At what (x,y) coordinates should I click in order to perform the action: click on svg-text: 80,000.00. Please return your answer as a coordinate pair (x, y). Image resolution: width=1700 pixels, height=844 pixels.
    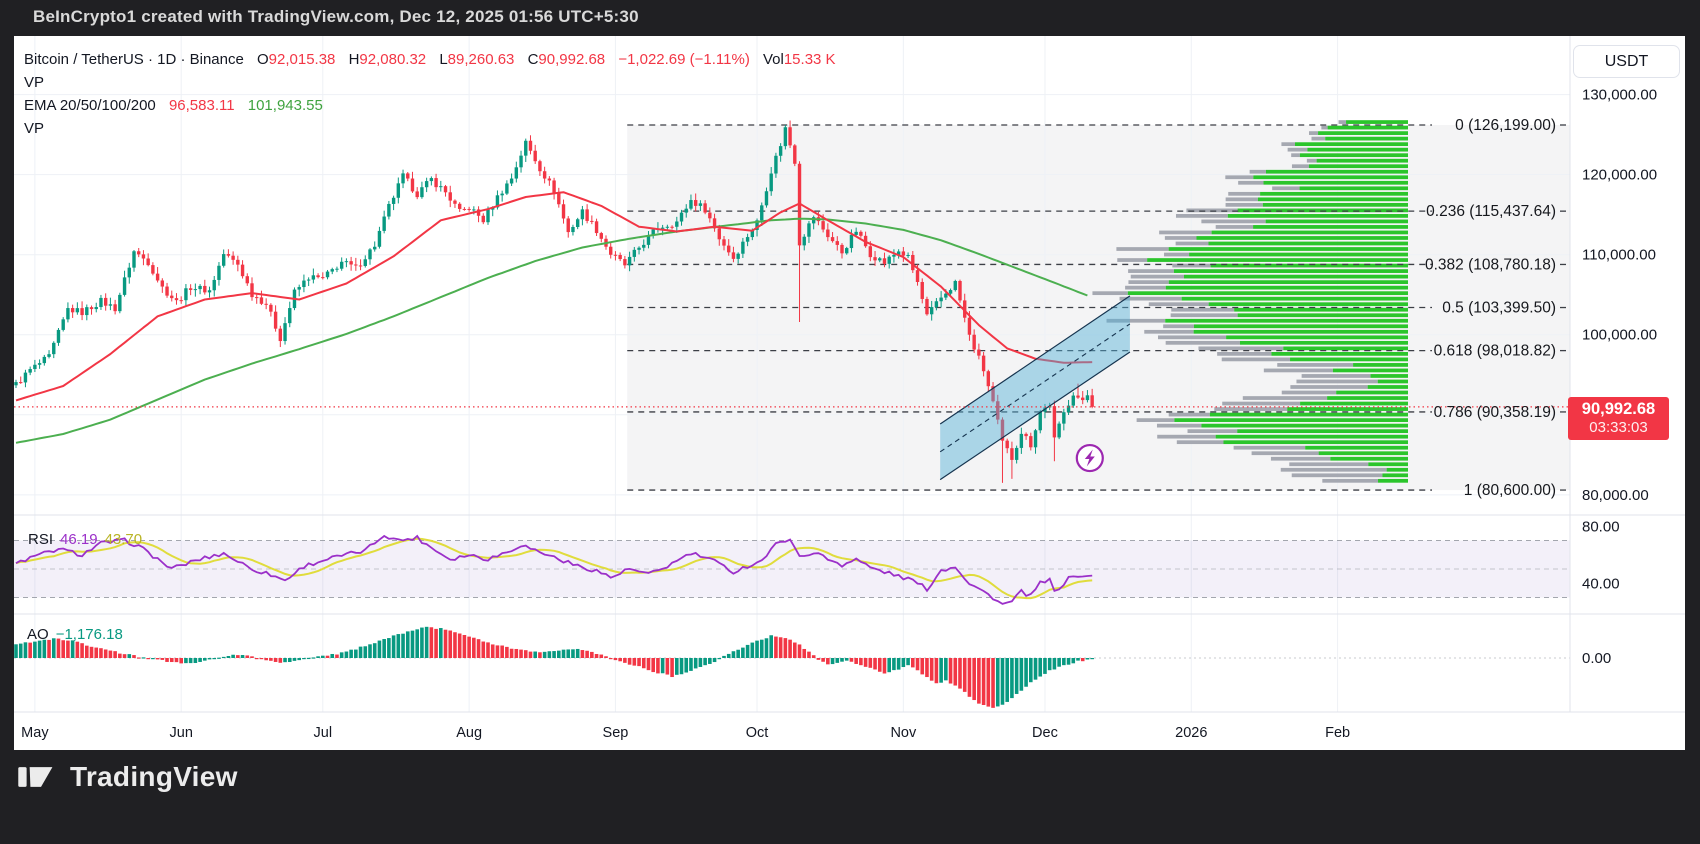
    Looking at the image, I should click on (1615, 495).